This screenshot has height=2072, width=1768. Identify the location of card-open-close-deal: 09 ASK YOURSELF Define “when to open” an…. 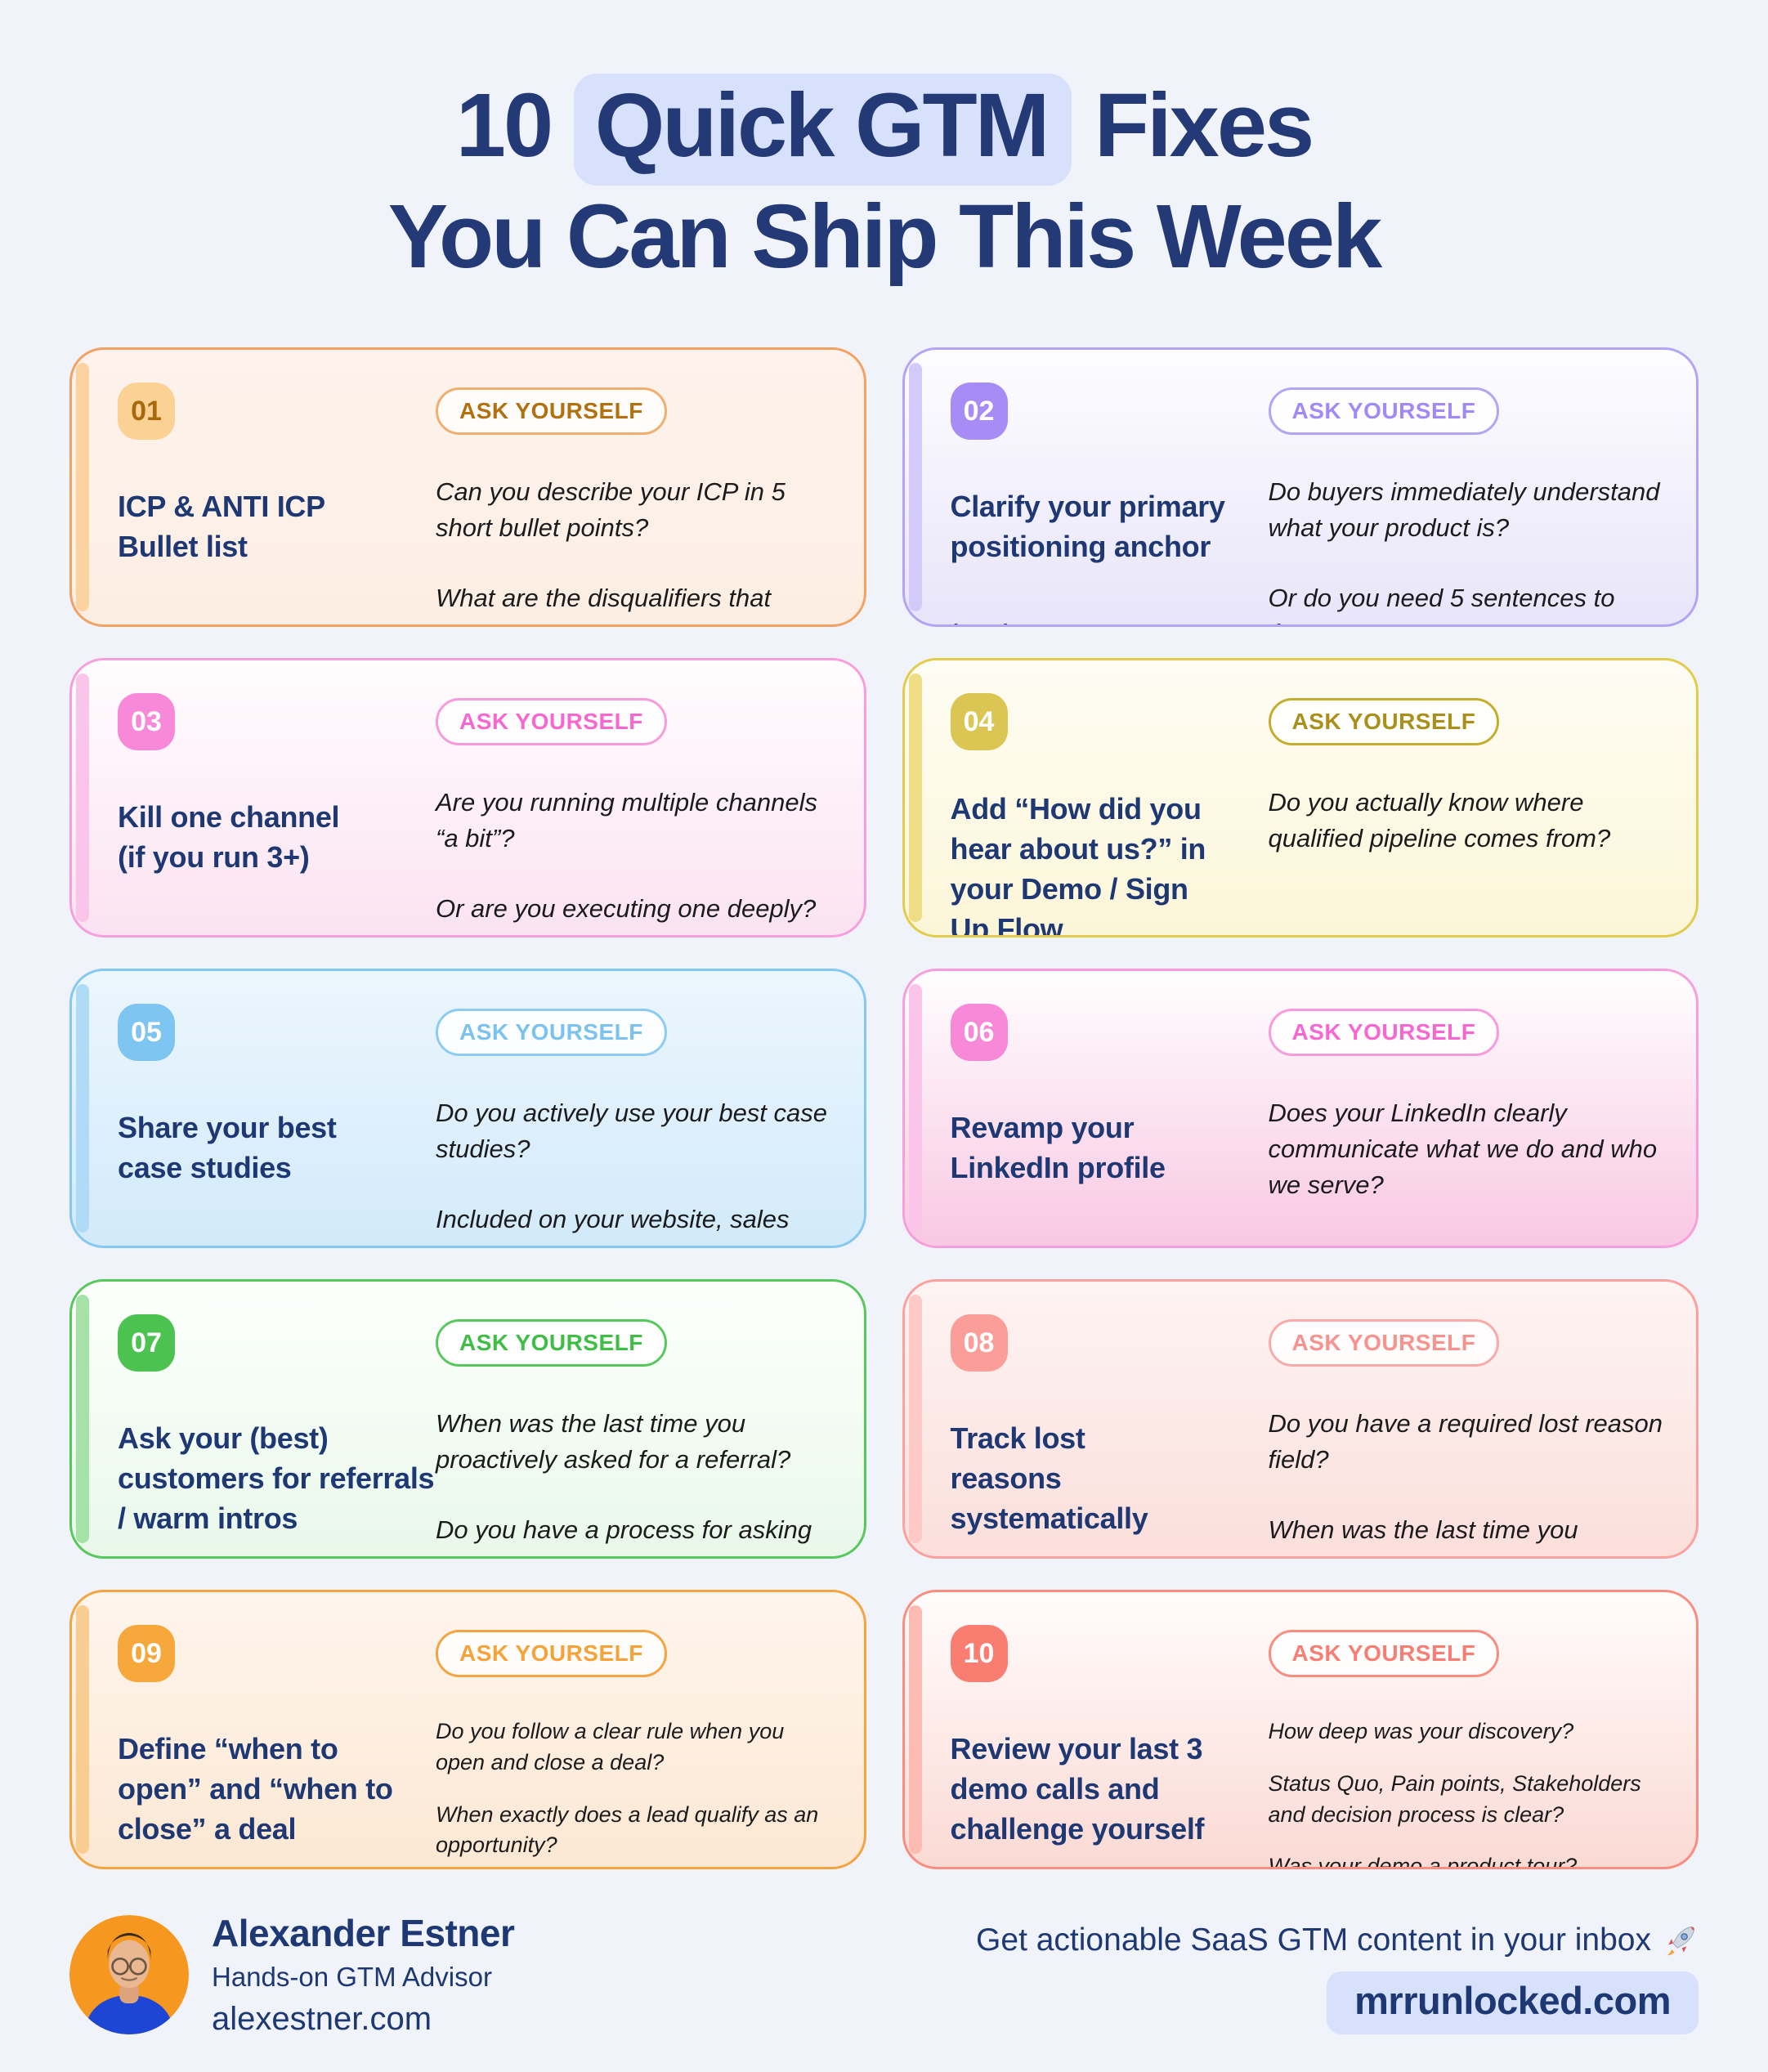
(468, 1729).